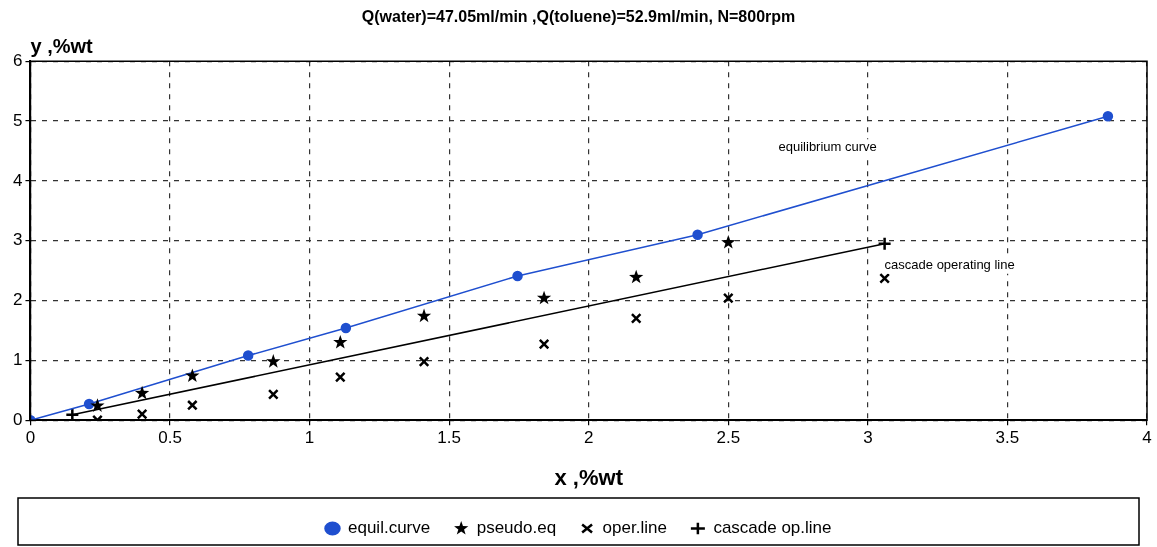 Image resolution: width=1157 pixels, height=547 pixels. Describe the element at coordinates (17, 240) in the screenshot. I see `y-tick-label: 3` at that location.